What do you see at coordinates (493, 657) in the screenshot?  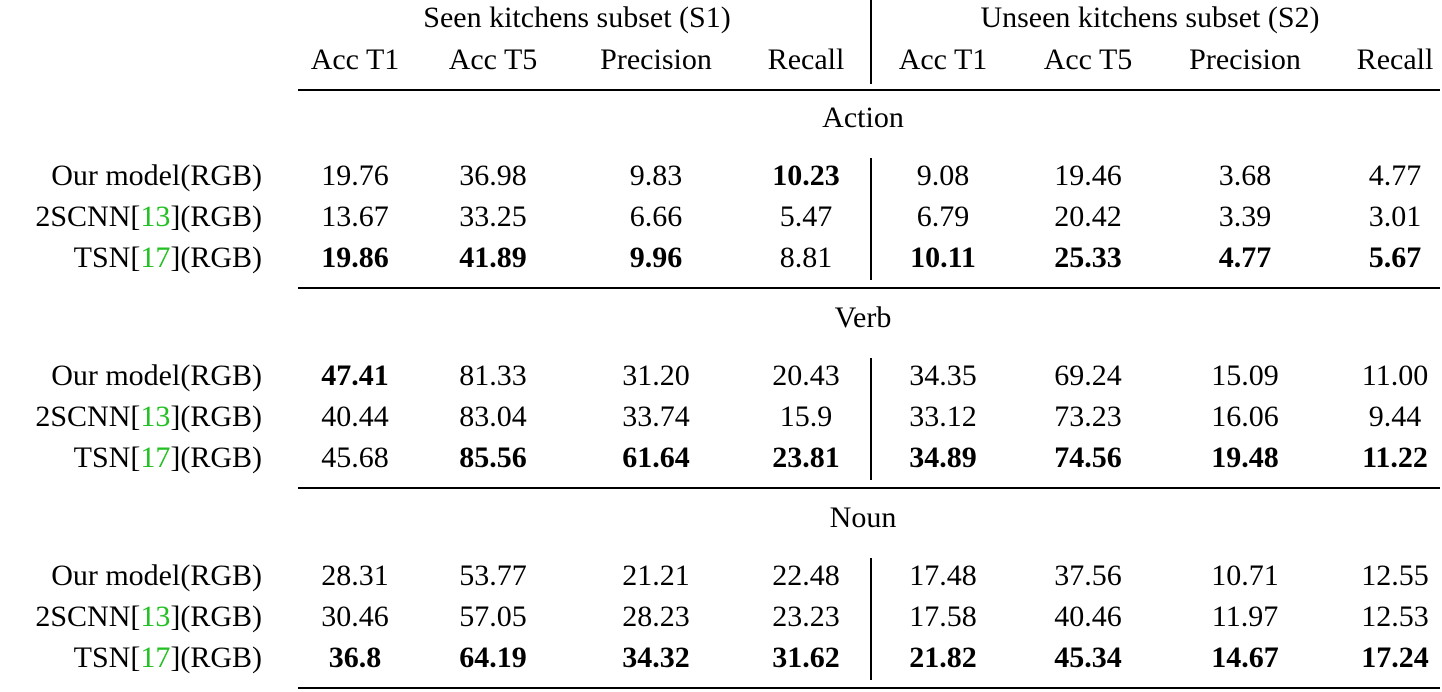 I see `cell: 64.19` at bounding box center [493, 657].